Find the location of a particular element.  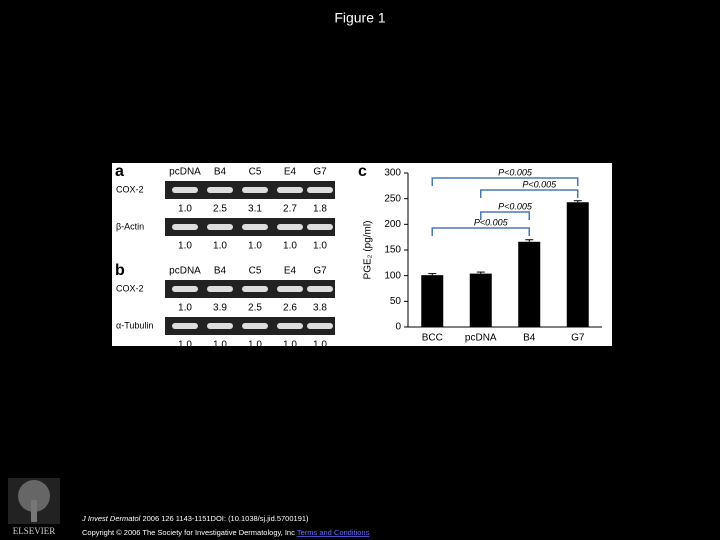

band-value: 2.7 is located at coordinates (290, 209).